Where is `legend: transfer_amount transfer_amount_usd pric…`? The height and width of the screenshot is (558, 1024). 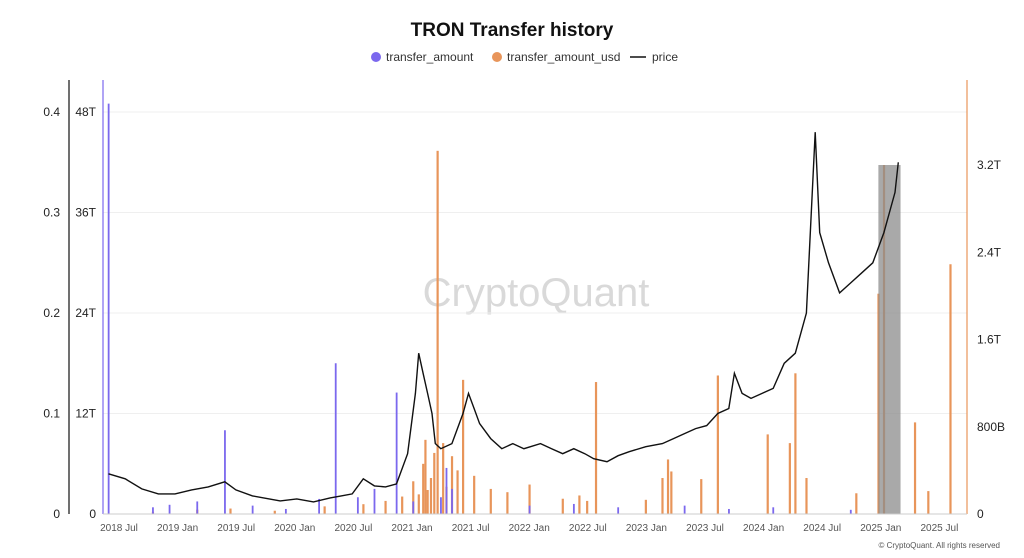 legend: transfer_amount transfer_amount_usd pric… is located at coordinates (524, 57).